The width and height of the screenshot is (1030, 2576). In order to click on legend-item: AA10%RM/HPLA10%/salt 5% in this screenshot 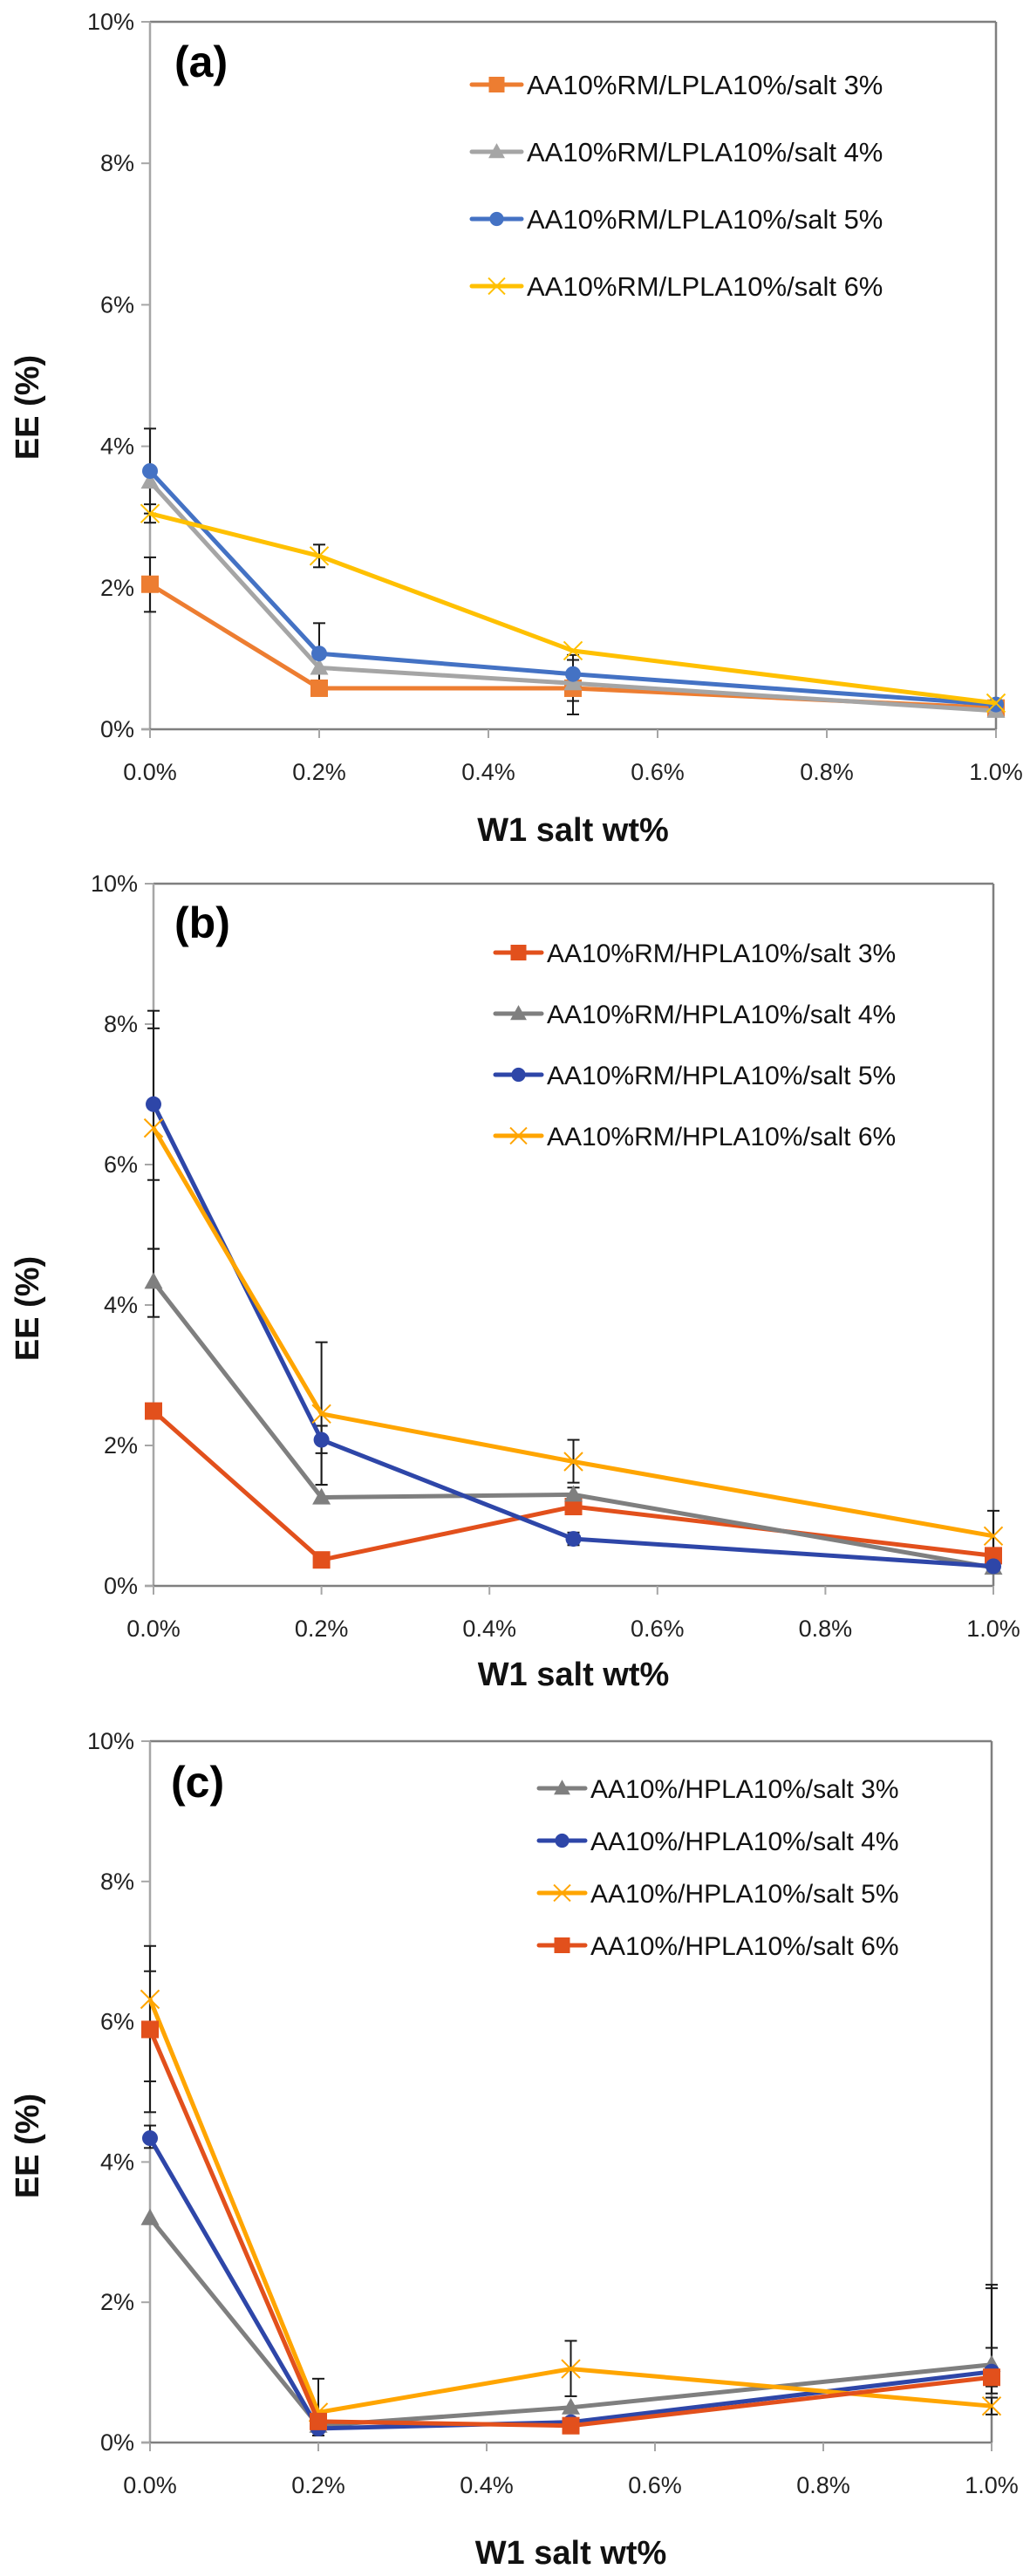, I will do `click(694, 1076)`.